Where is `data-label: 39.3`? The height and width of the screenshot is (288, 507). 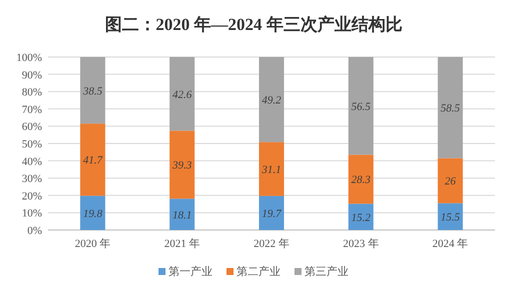
data-label: 39.3 is located at coordinates (181, 166).